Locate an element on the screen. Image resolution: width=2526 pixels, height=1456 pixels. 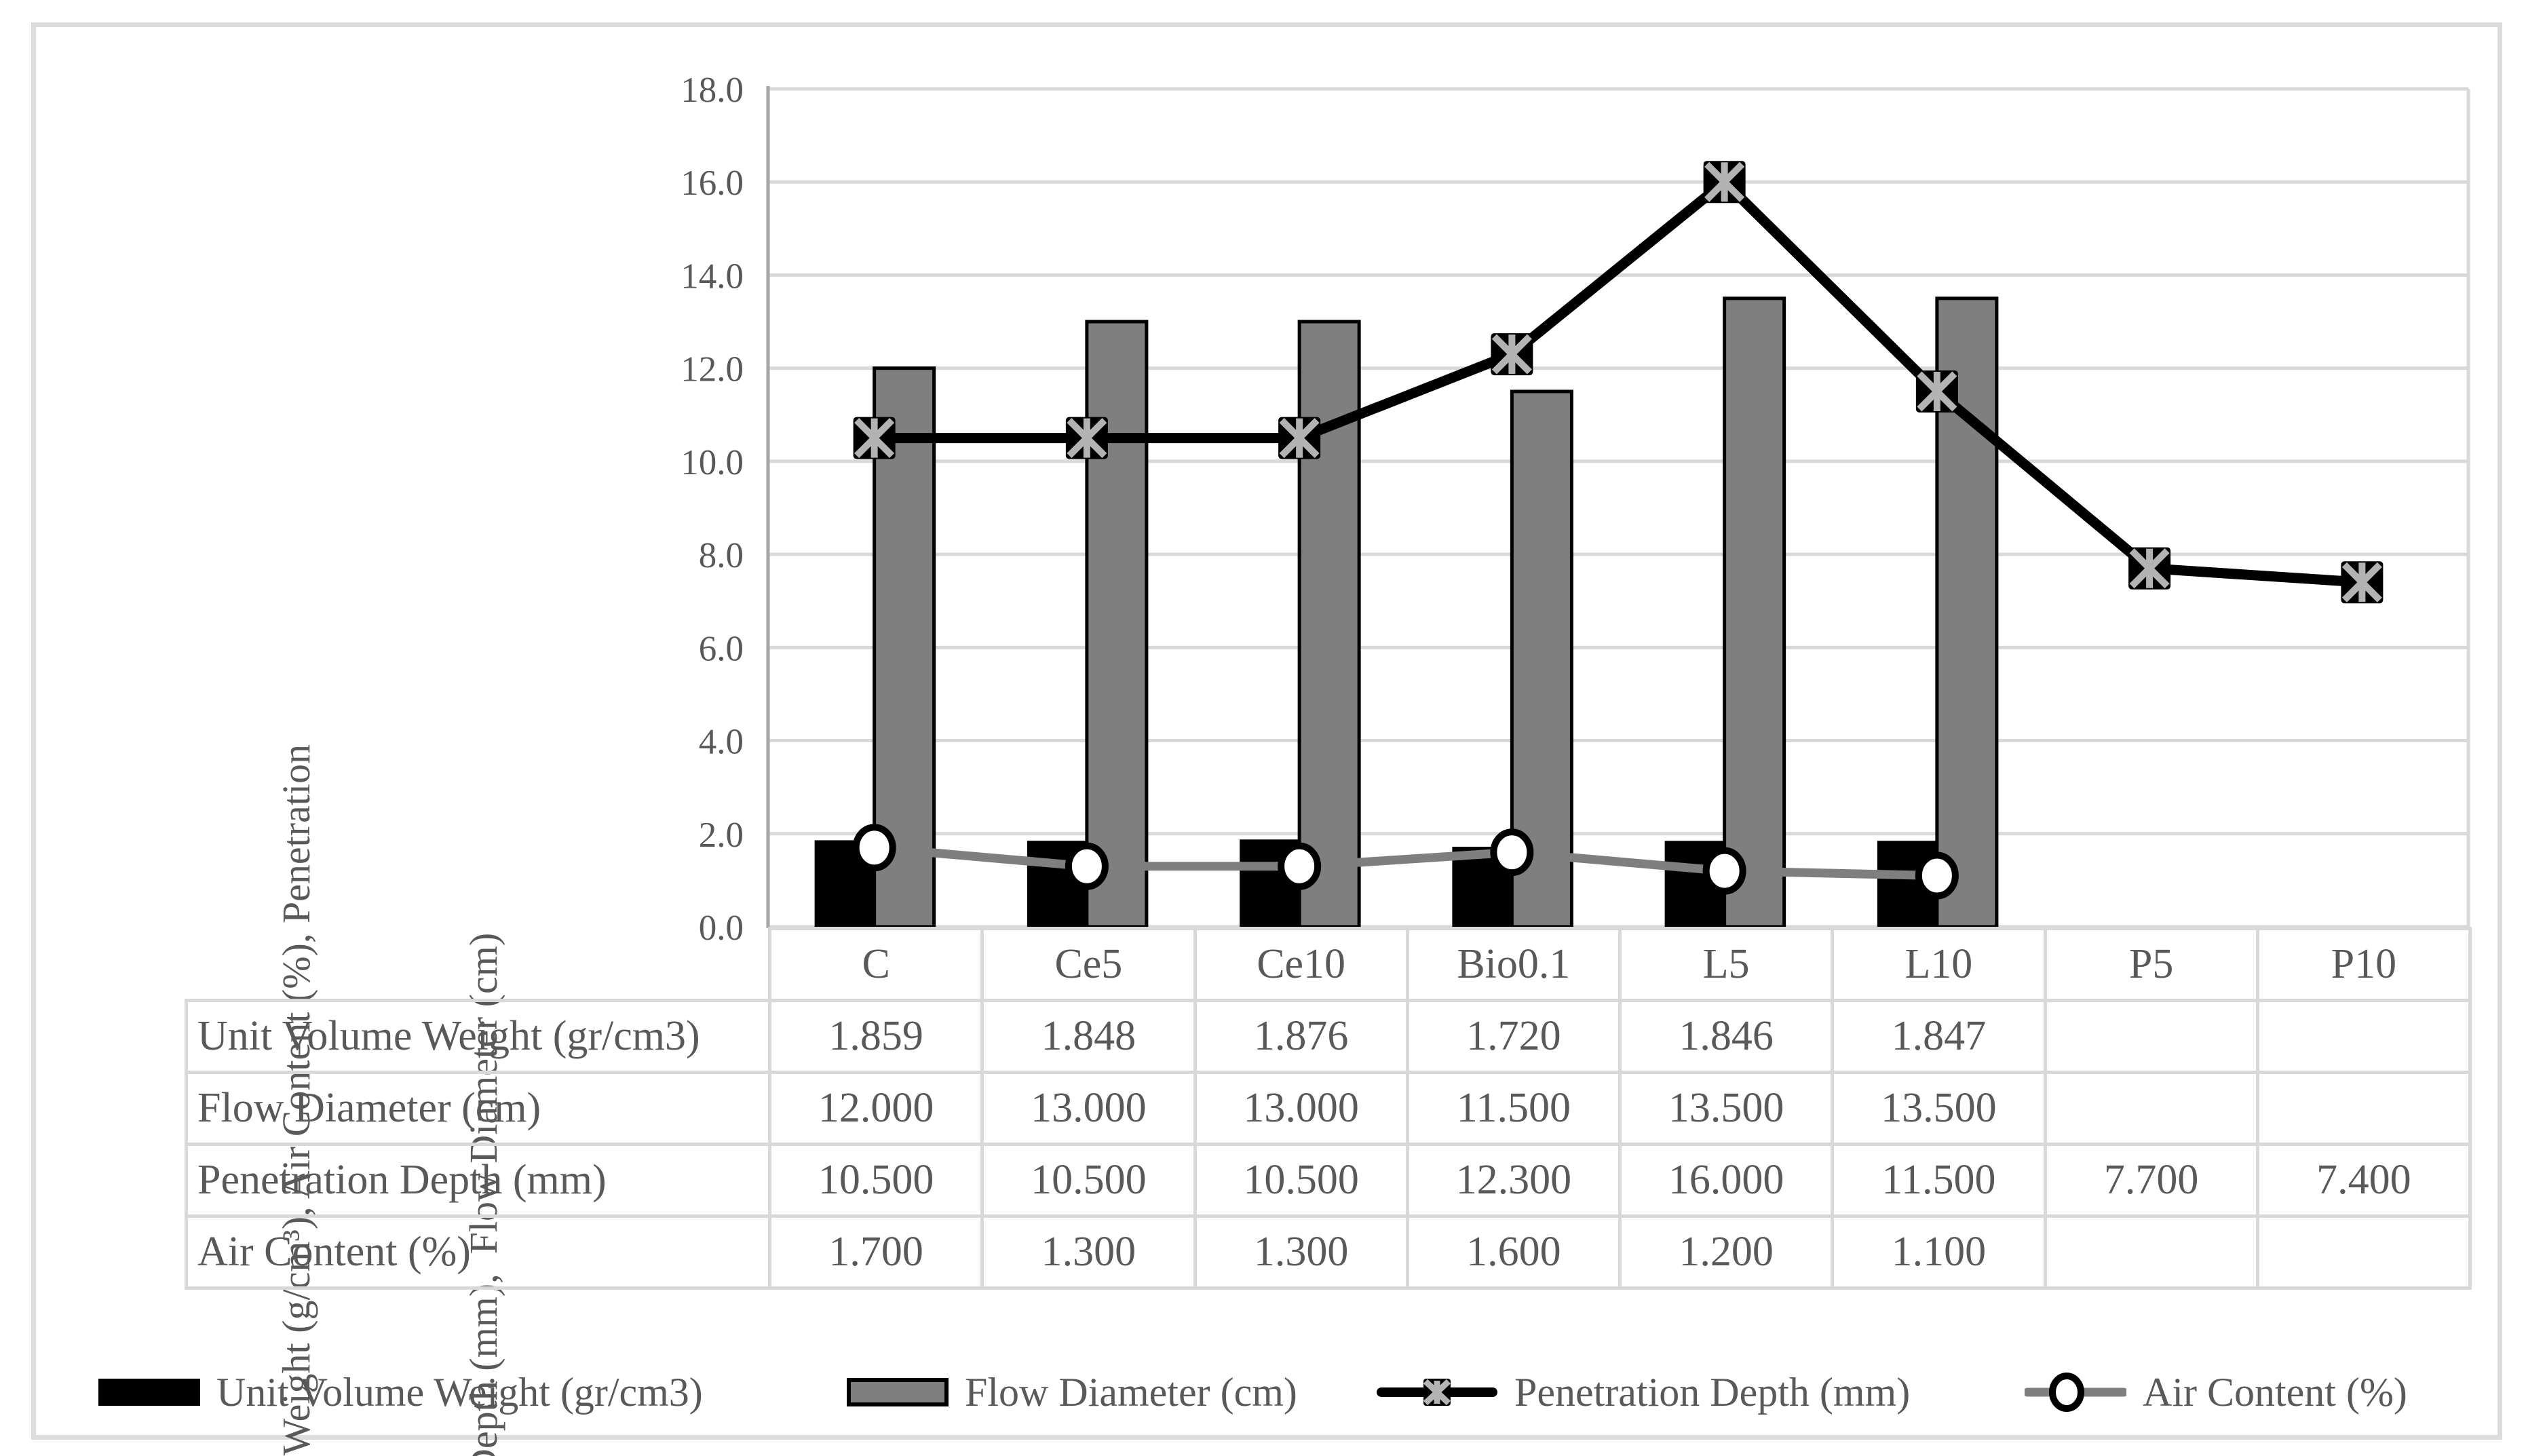
black-bar-swatch-icon is located at coordinates (149, 1392).